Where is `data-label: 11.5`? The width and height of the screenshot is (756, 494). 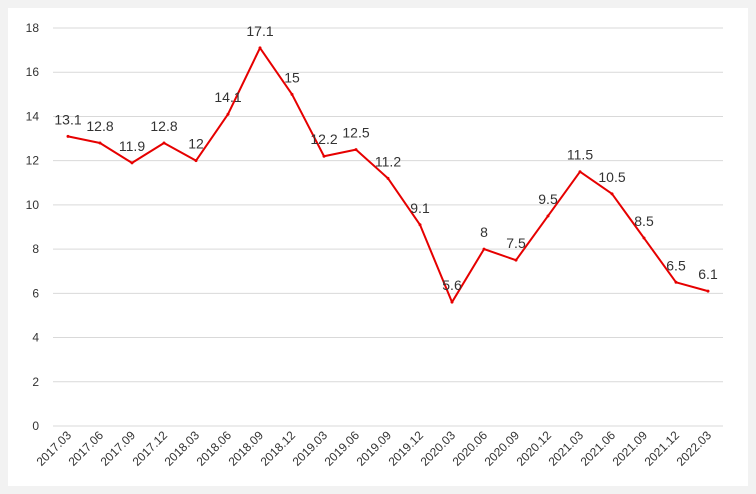
data-label: 11.5 is located at coordinates (580, 155).